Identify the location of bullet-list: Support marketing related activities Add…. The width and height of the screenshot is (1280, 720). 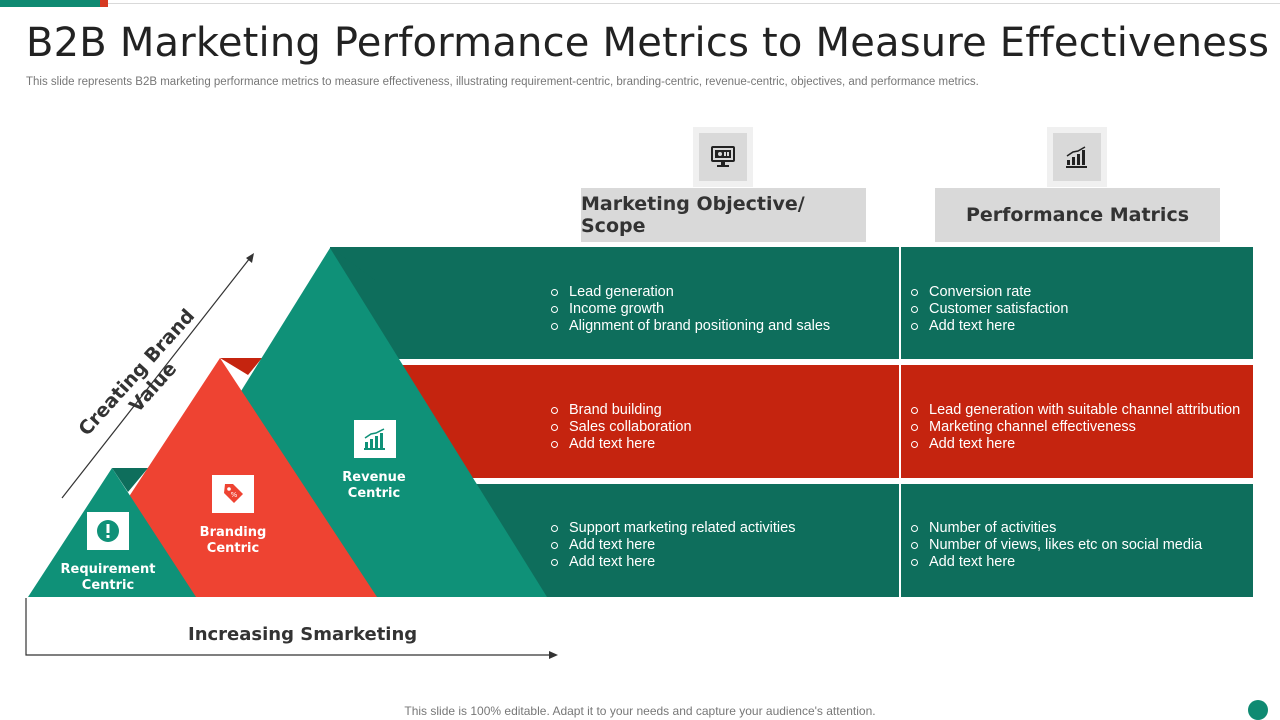
(721, 545).